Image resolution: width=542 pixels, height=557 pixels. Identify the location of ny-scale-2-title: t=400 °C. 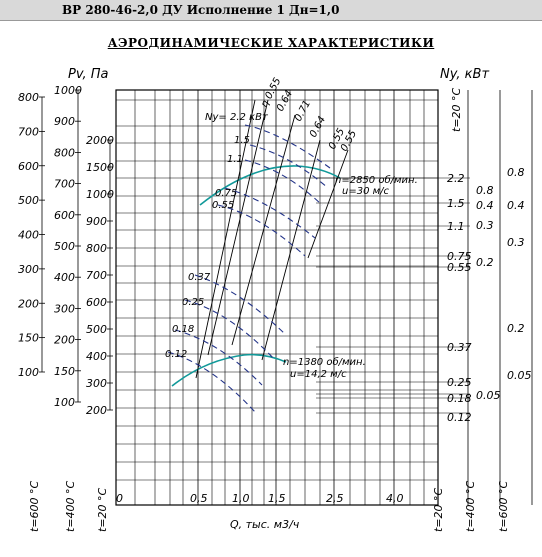
(470, 506).